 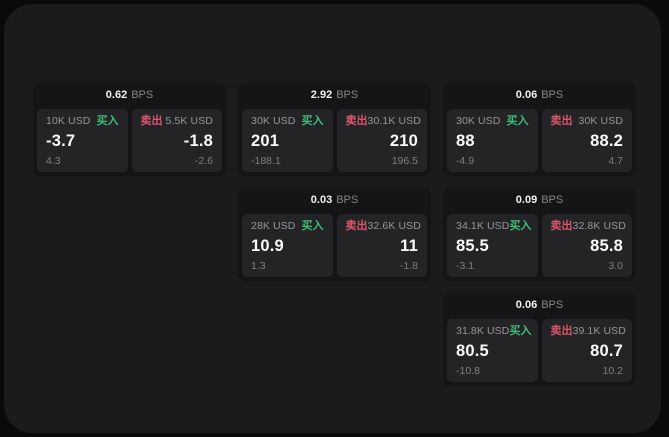 What do you see at coordinates (492, 140) in the screenshot?
I see `buy-tile: 30K USD 买入 88 -4.9` at bounding box center [492, 140].